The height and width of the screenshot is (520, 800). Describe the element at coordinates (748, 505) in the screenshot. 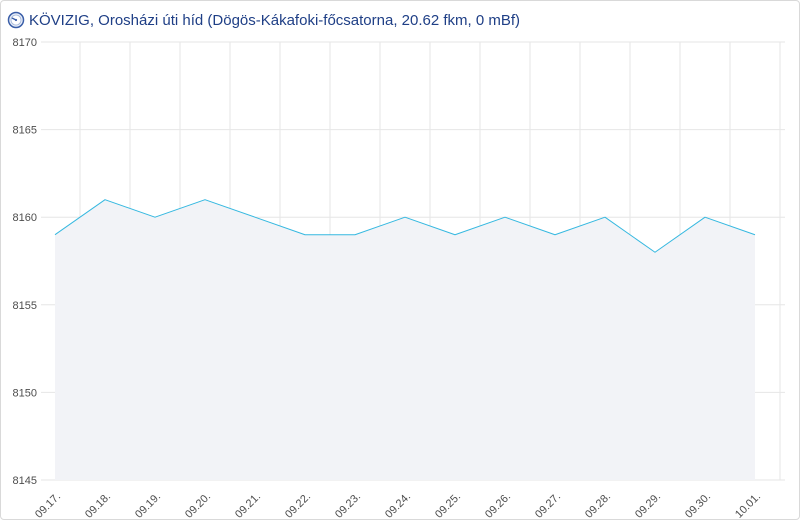

I see `x-tick-label: 10.01.` at that location.